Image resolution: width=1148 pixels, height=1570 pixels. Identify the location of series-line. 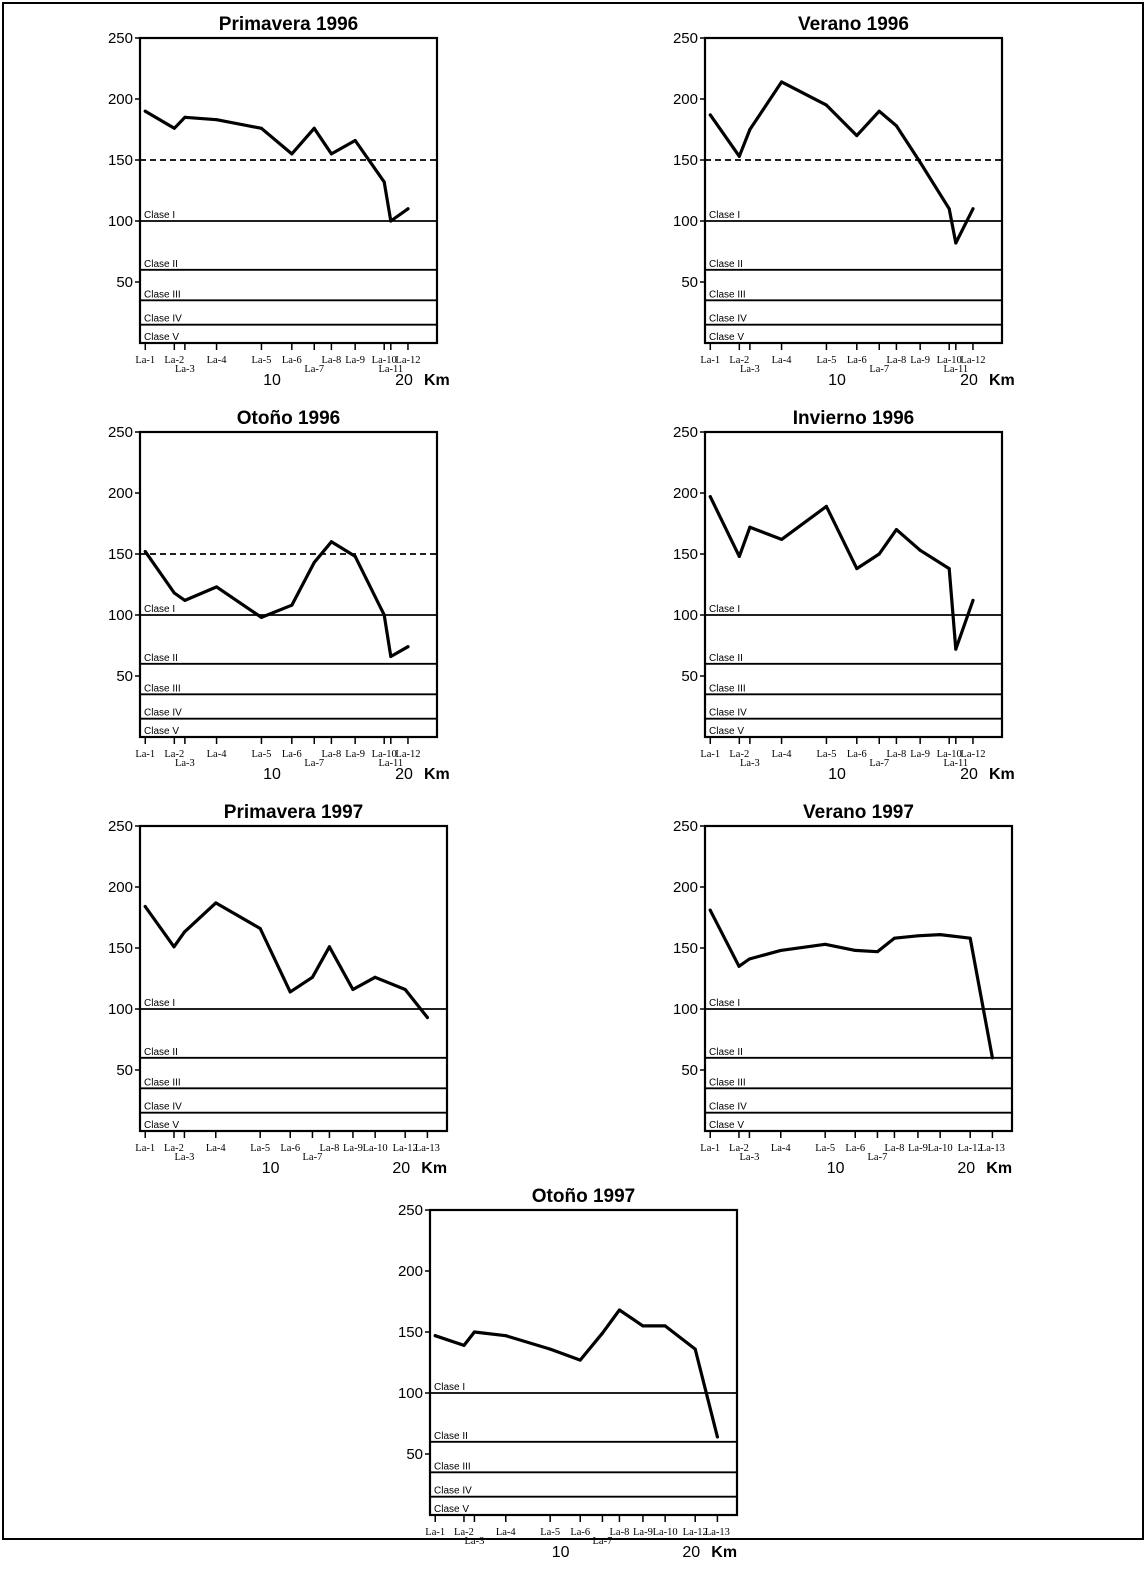
(276, 166).